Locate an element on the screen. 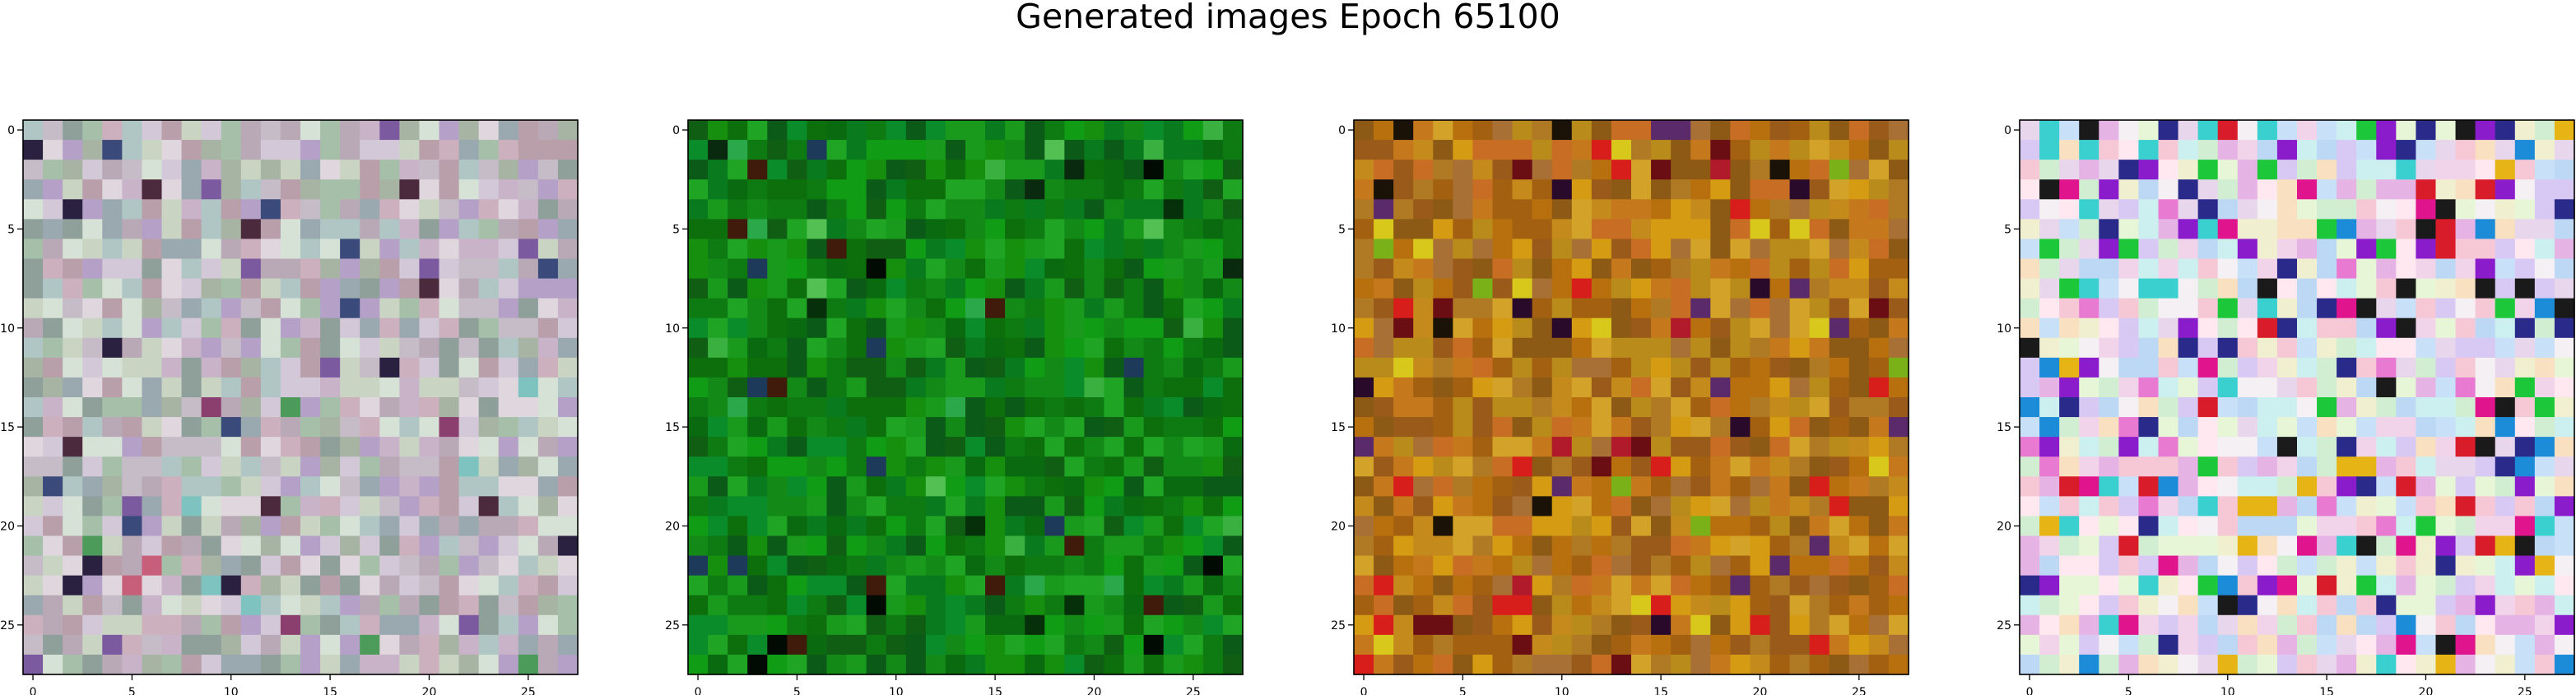  x-tick-label: 25 is located at coordinates (1859, 690).